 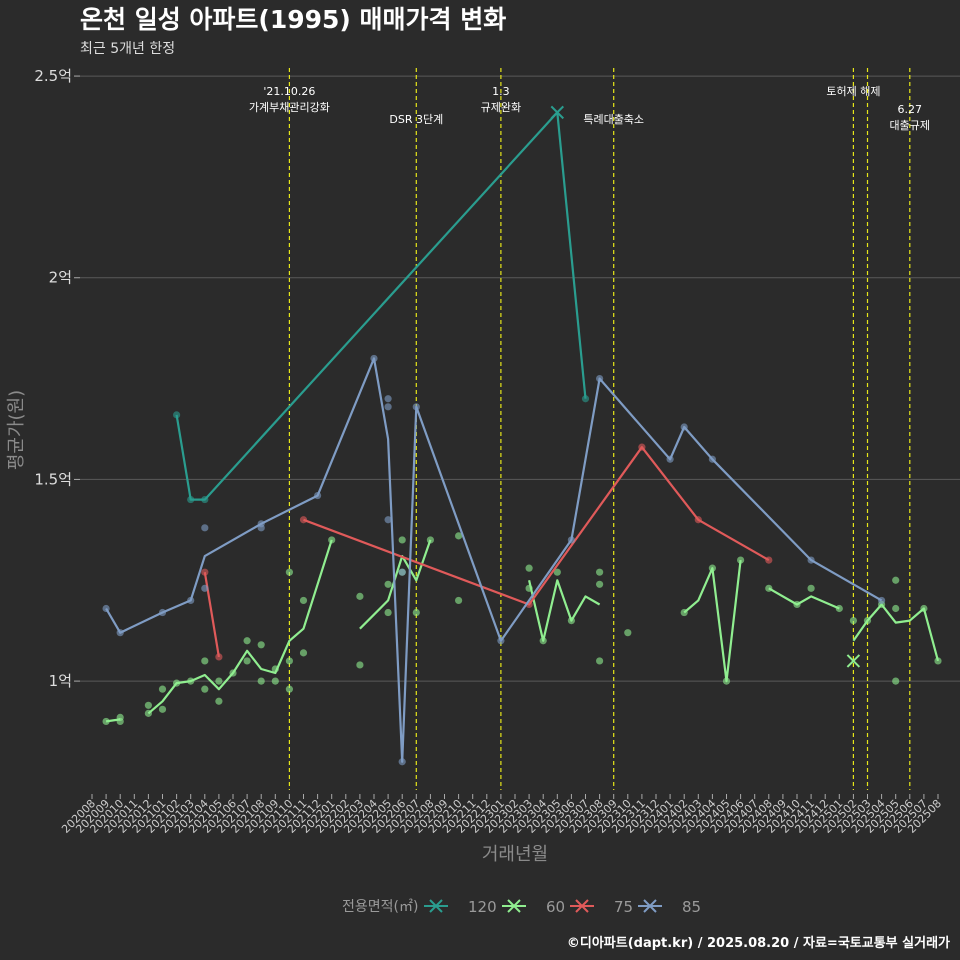 What do you see at coordinates (501, 91) in the screenshot?
I see `event-label-2-0: 1.3` at bounding box center [501, 91].